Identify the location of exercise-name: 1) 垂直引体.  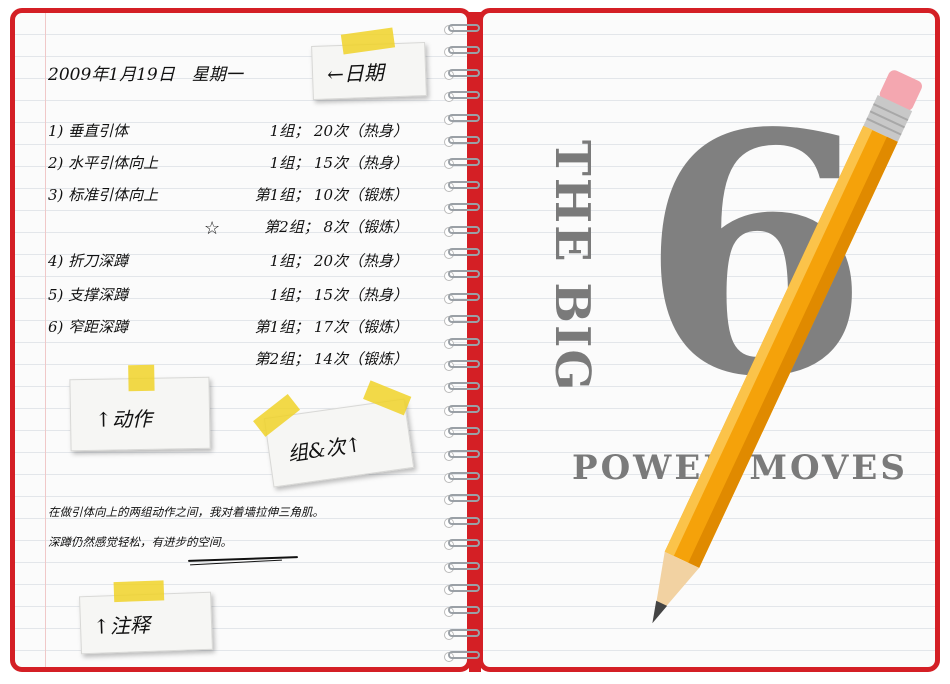
(88, 131).